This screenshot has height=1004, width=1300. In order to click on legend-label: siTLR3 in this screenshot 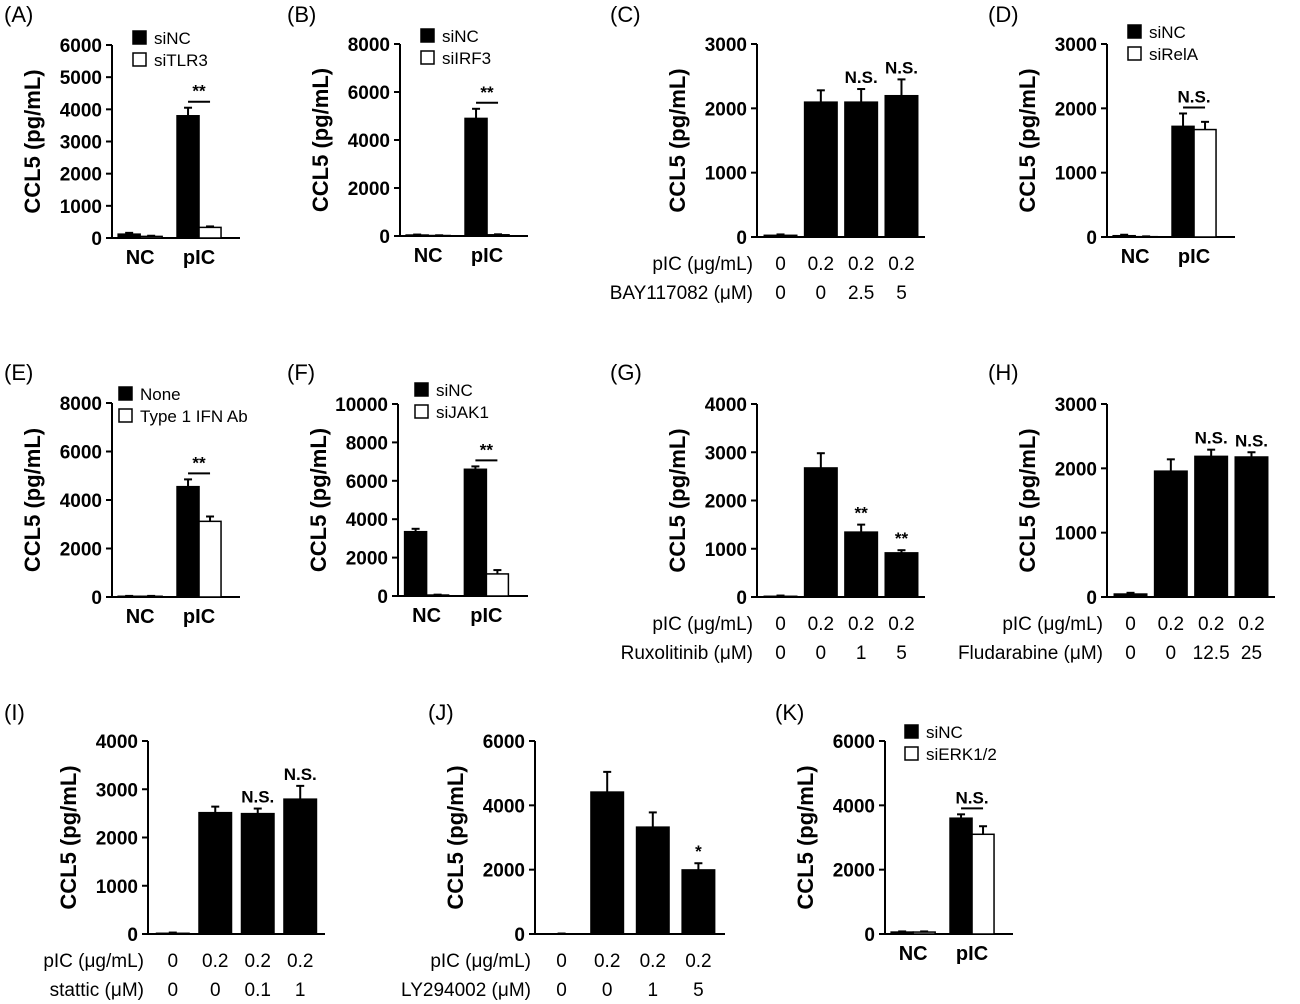, I will do `click(181, 60)`.